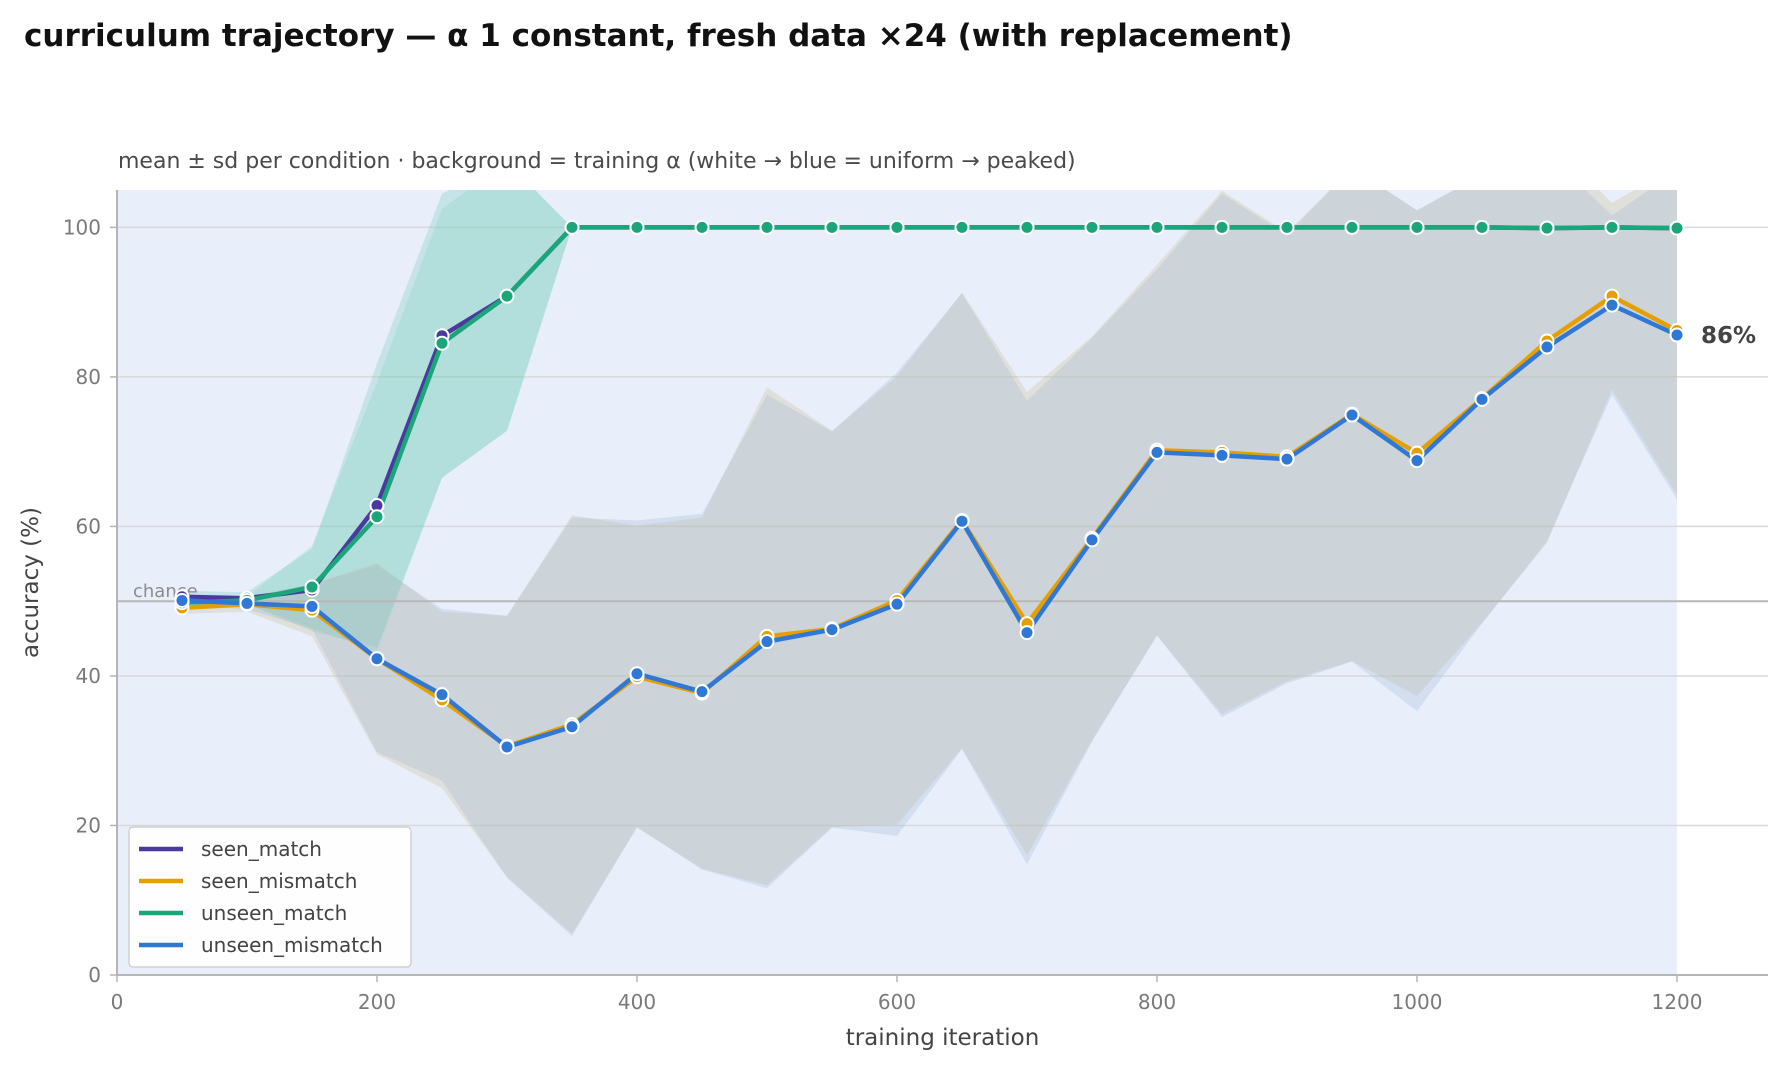 This screenshot has width=1778, height=1066. I want to click on legend-label-seen_mismatch: seen_mismatch, so click(279, 881).